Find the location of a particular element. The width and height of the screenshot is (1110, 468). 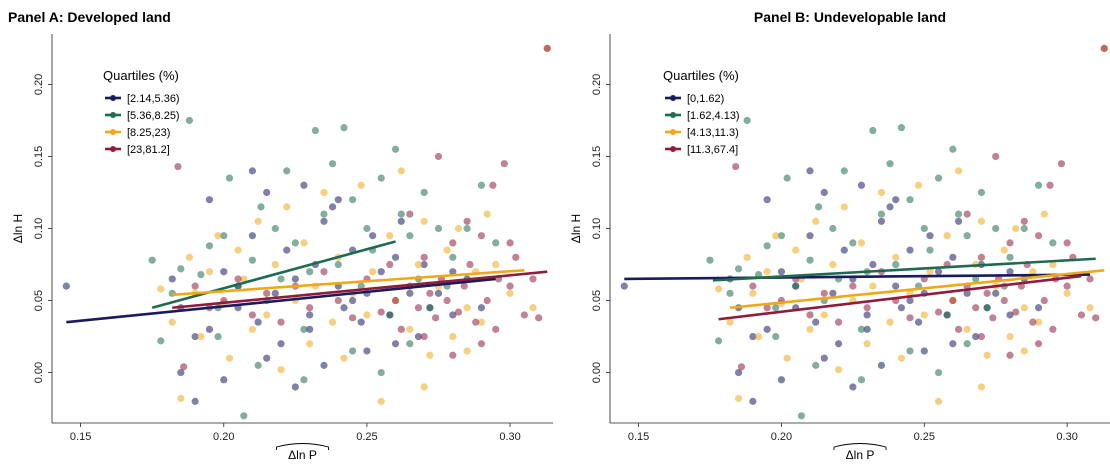

y-tick-label: 0.10 is located at coordinates (597, 228).